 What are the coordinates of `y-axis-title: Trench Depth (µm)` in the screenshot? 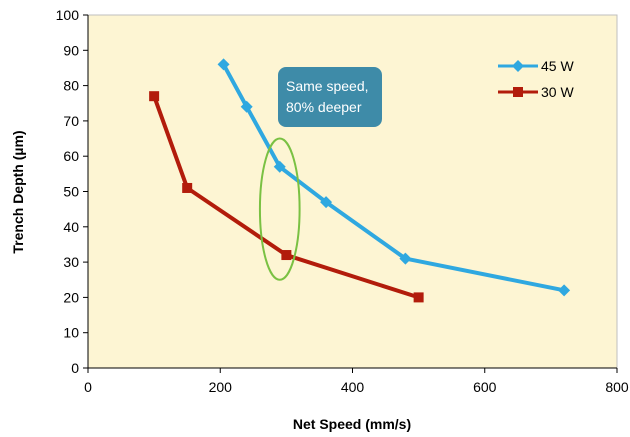 It's located at (18, 191).